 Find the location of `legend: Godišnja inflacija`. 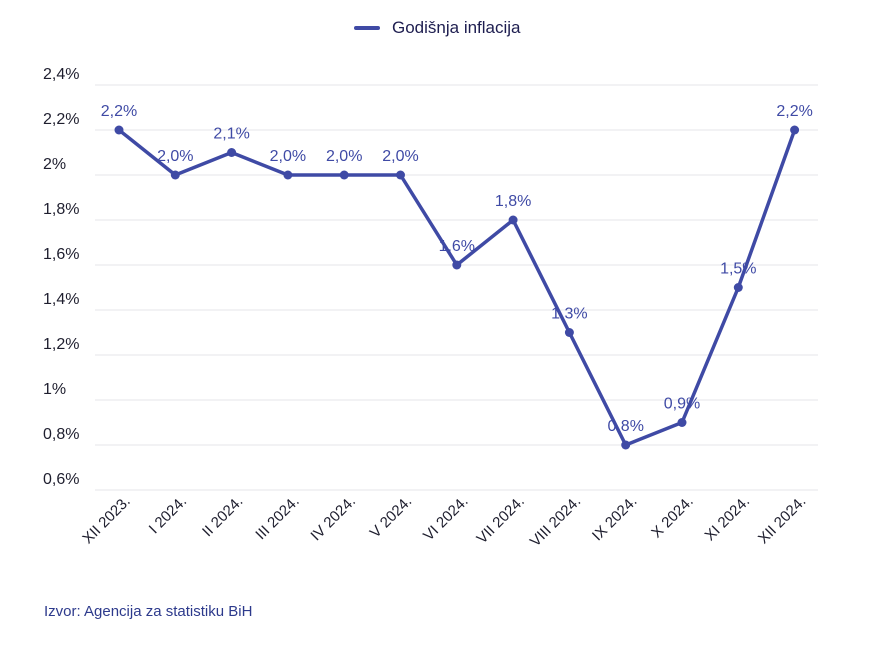

legend: Godišnja inflacija is located at coordinates (437, 28).